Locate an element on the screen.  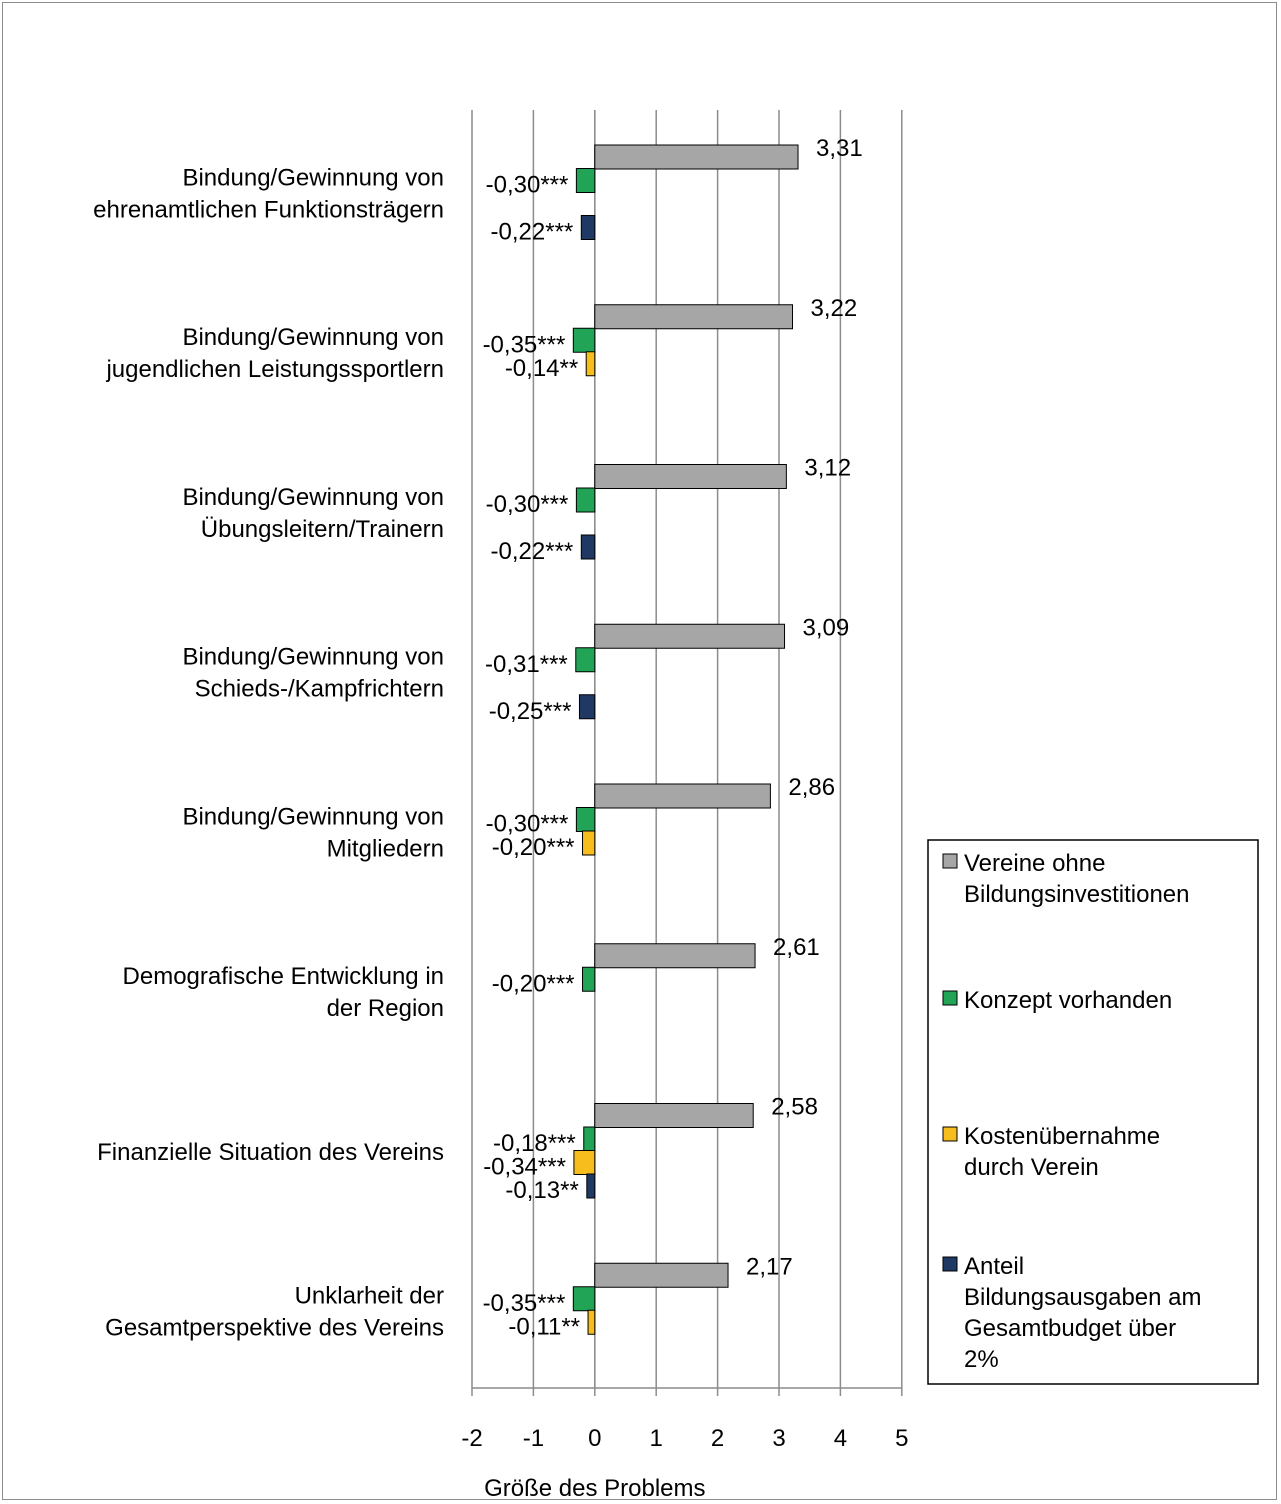
legend-label: Anteil is located at coordinates (994, 1266).